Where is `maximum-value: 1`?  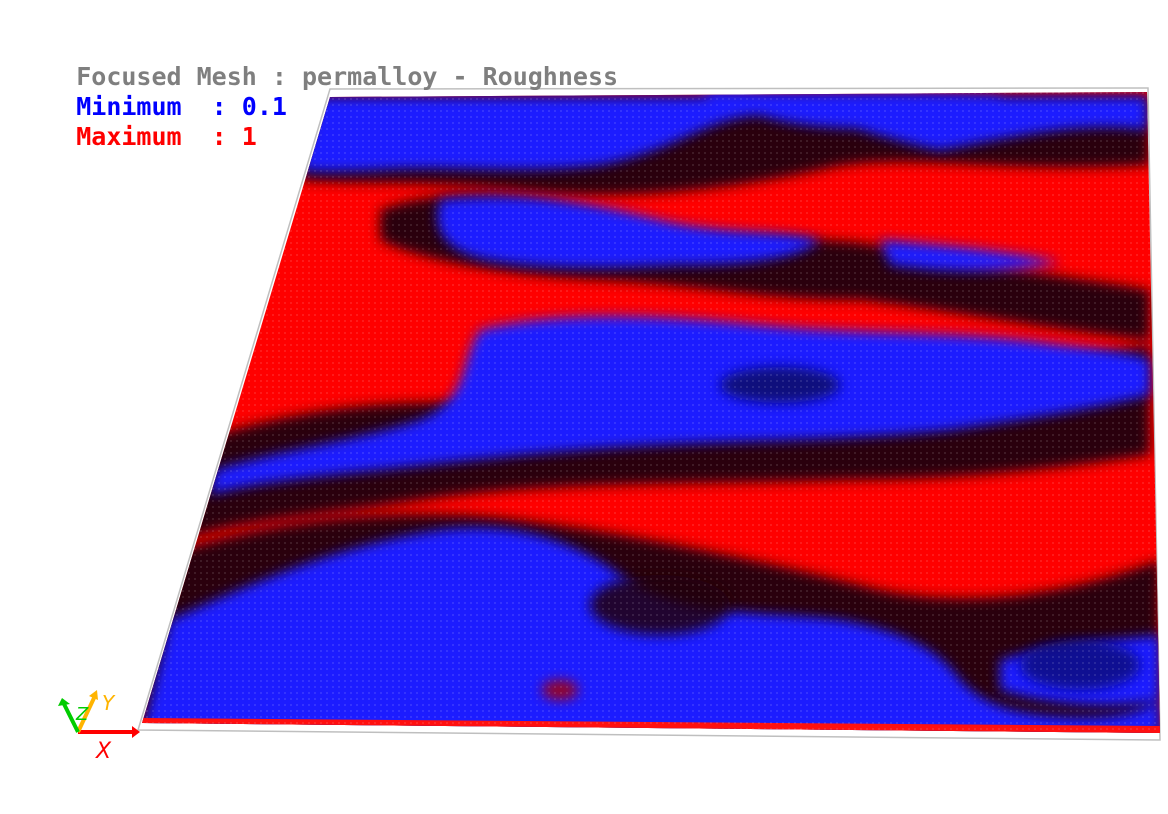 maximum-value: 1 is located at coordinates (249, 136).